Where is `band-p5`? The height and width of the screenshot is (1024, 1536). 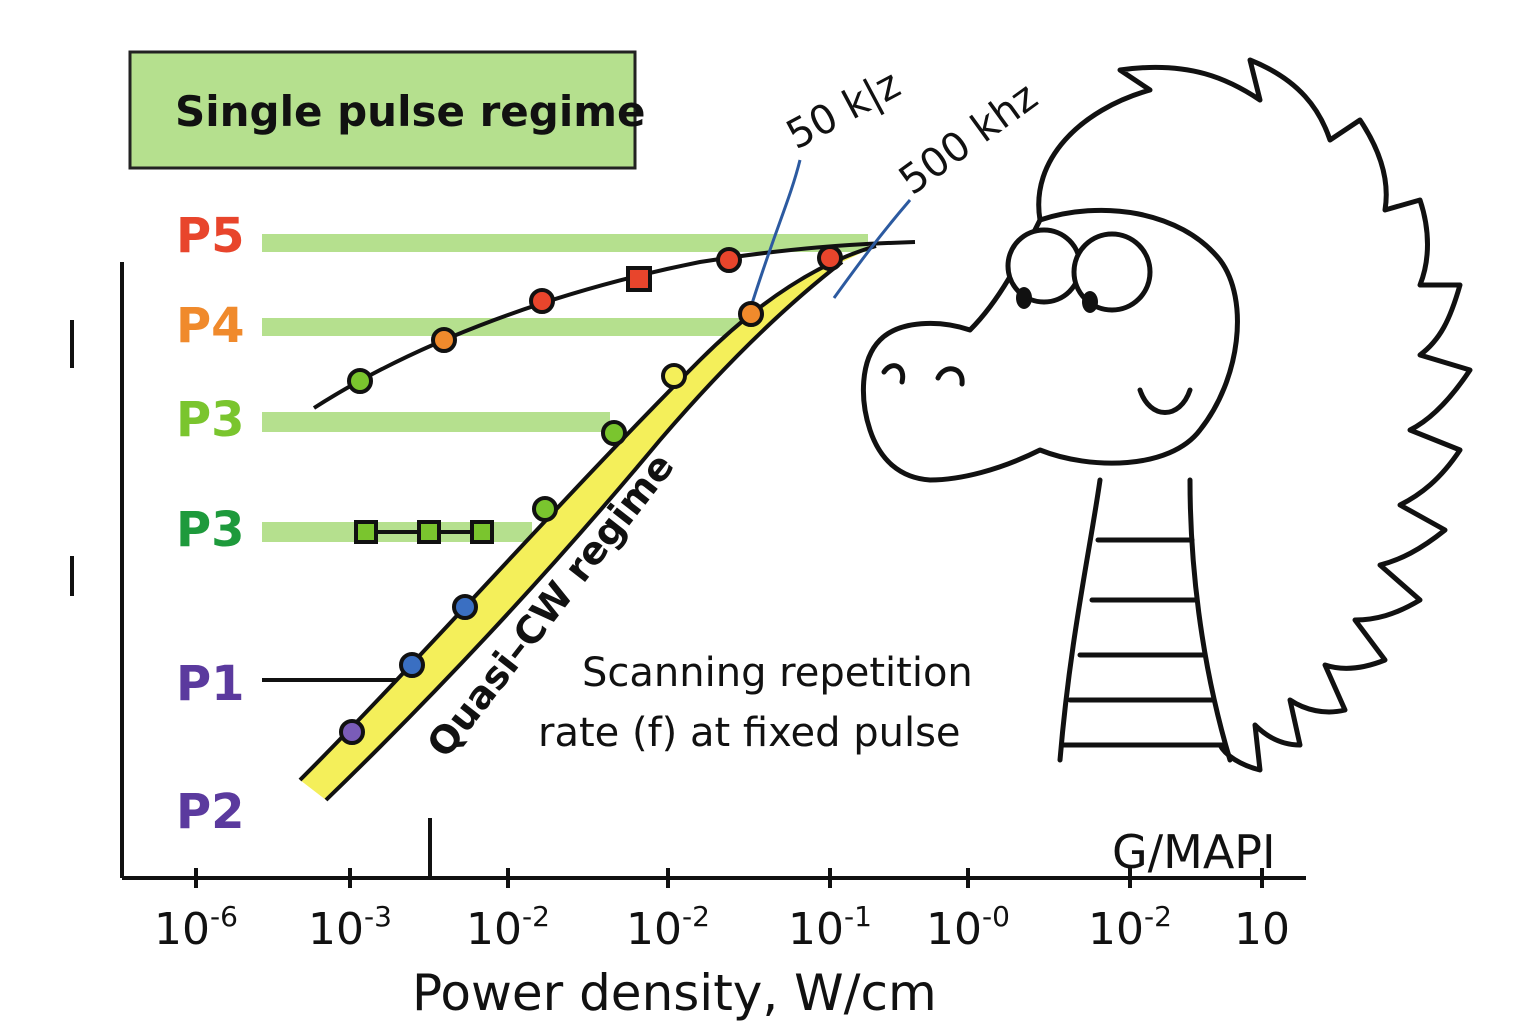
band-p5 is located at coordinates (565, 243).